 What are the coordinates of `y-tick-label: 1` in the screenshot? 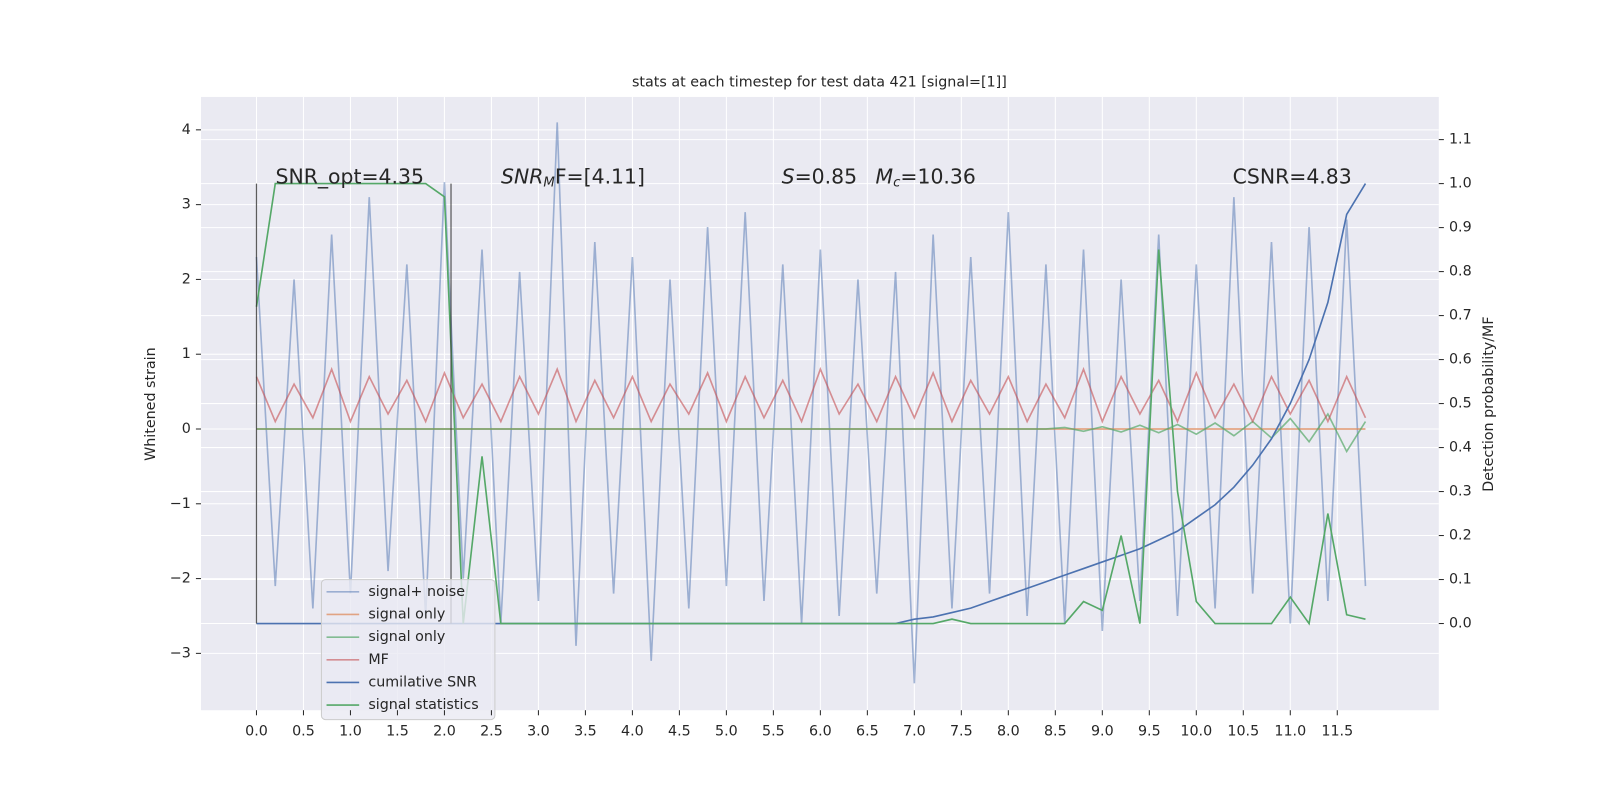 It's located at (186, 354).